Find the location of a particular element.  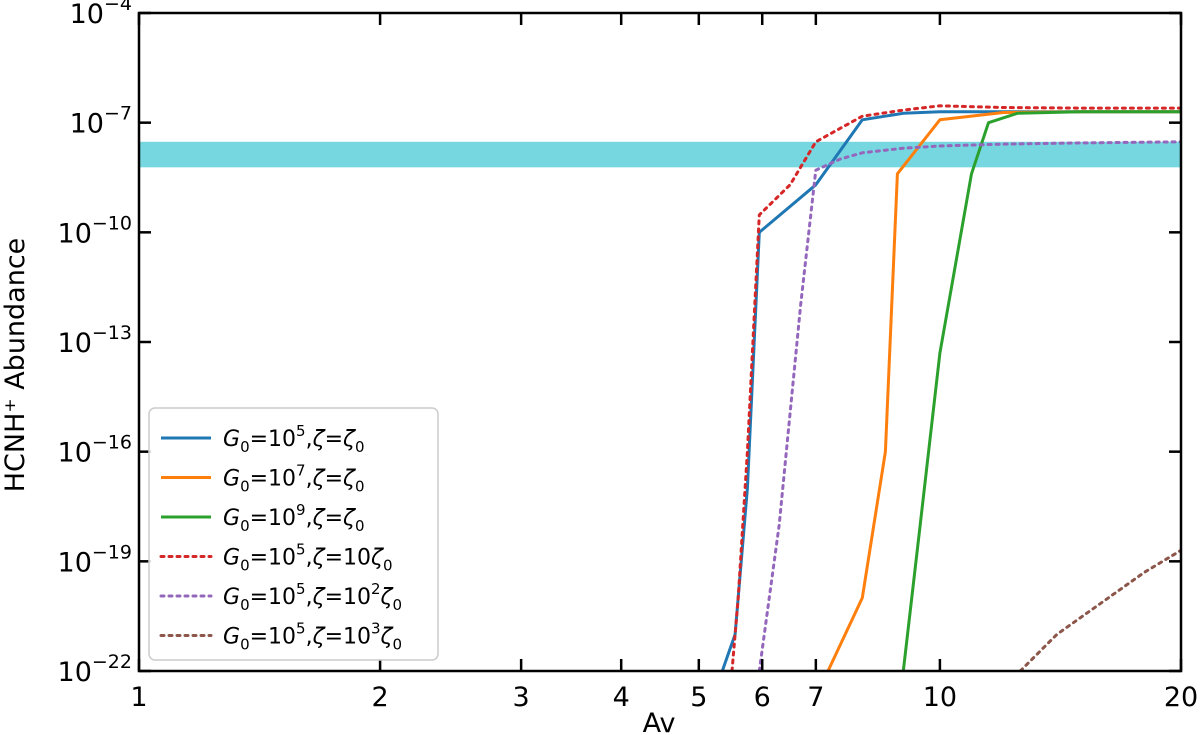

y-tick-exponent: −16 is located at coordinates (112, 443).